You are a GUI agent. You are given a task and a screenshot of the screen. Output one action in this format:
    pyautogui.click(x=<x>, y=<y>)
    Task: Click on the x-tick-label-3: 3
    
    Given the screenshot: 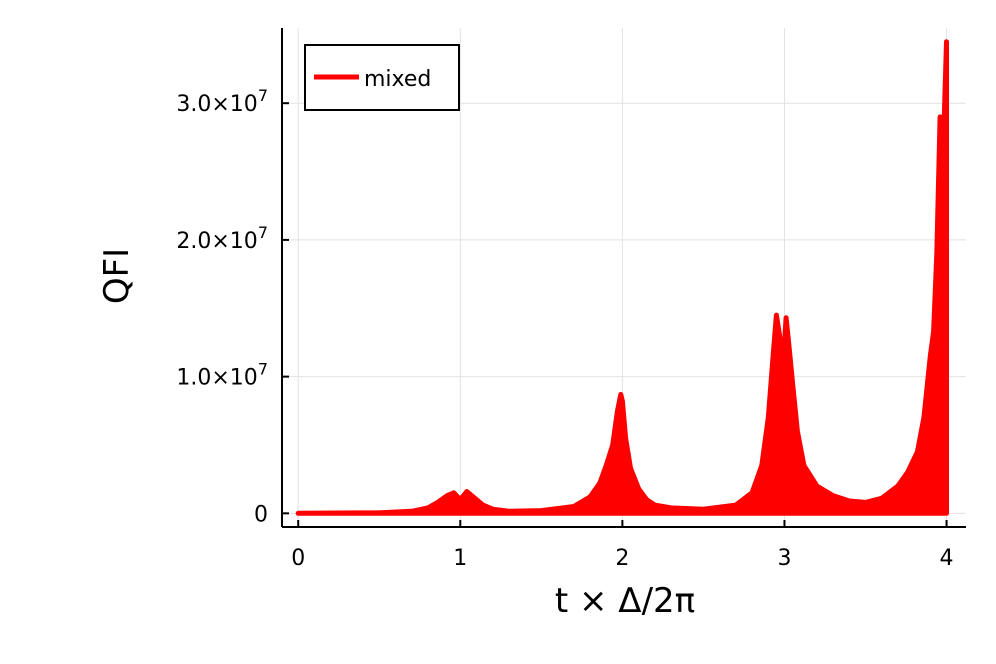 What is the action you would take?
    pyautogui.click(x=784, y=558)
    